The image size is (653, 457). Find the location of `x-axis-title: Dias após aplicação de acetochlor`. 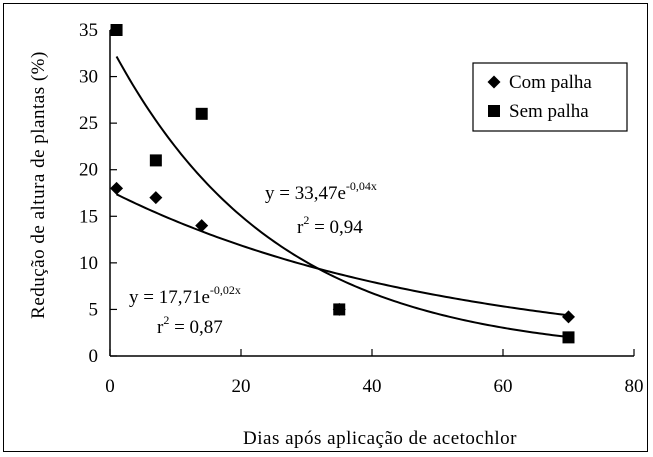

x-axis-title: Dias após aplicação de acetochlor is located at coordinates (380, 438).